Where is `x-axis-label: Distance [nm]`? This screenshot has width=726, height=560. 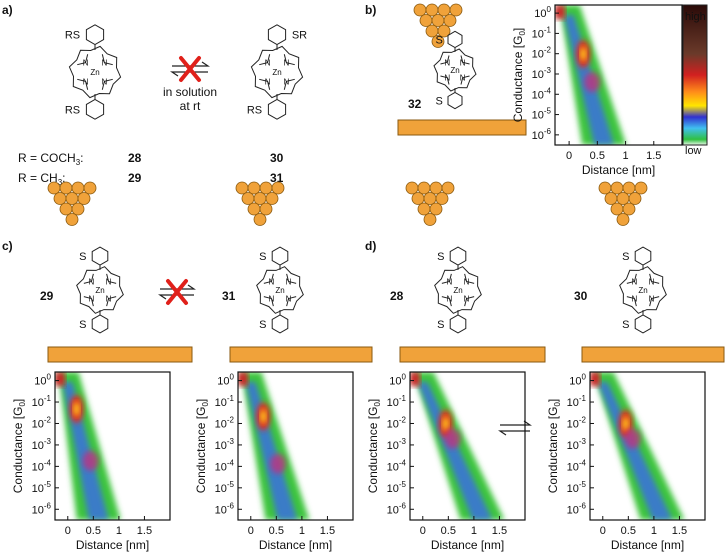 x-axis-label: Distance [nm] is located at coordinates (647, 545).